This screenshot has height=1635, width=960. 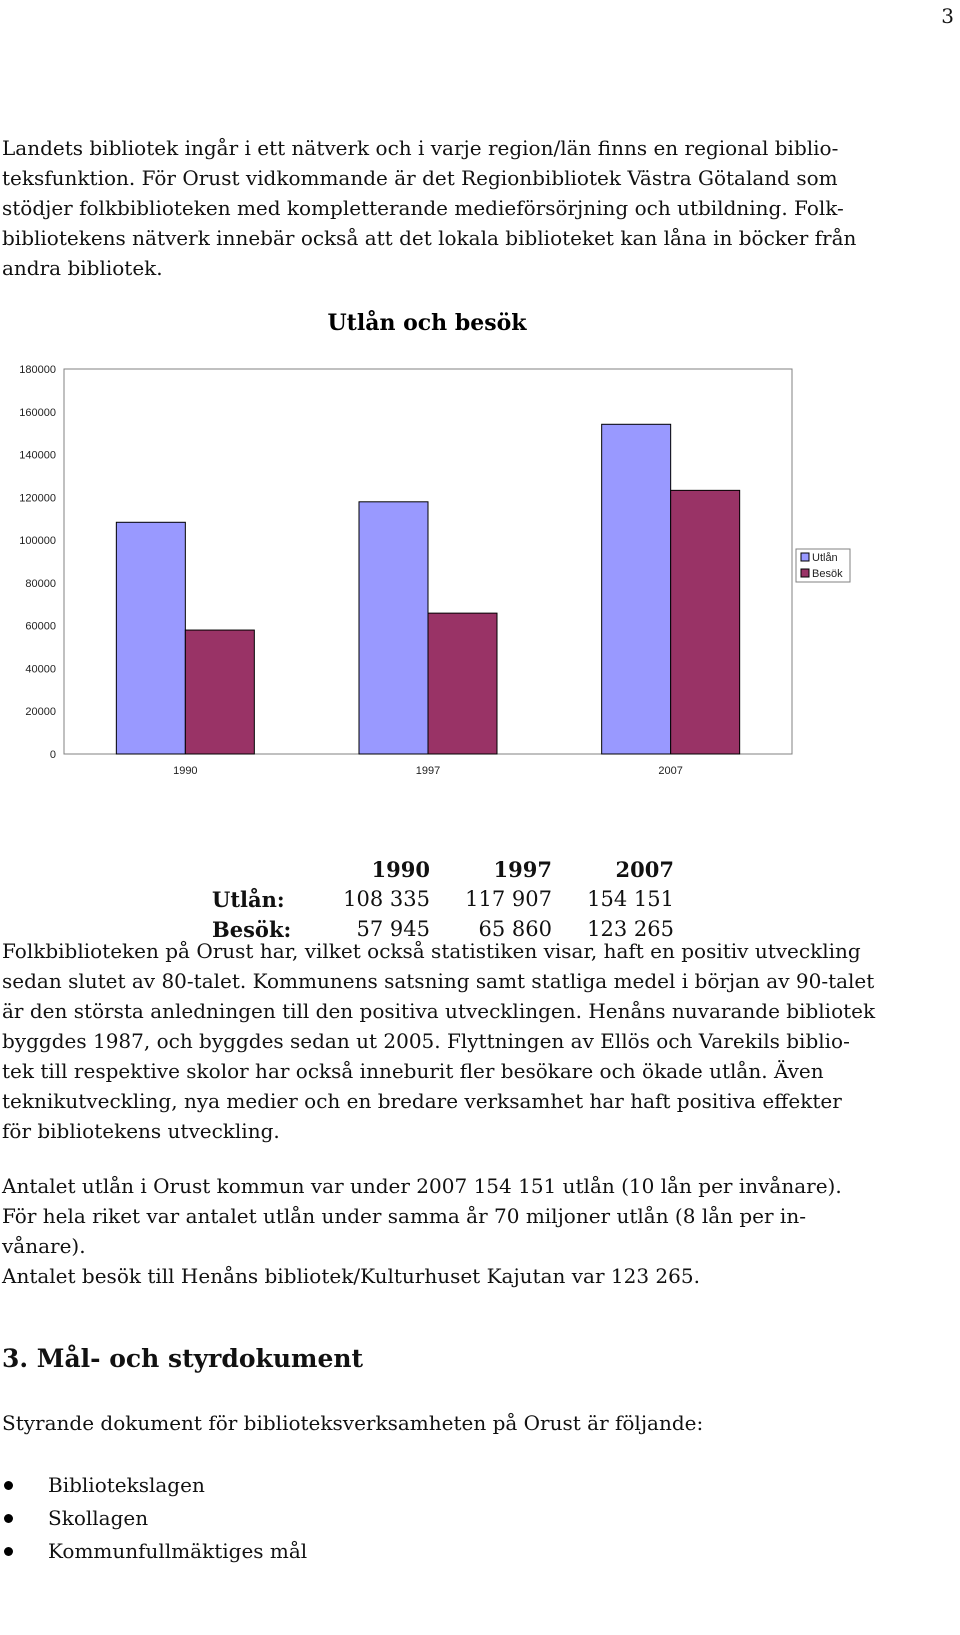 I want to click on list-item: Bibliotekslagen, so click(x=153, y=1485).